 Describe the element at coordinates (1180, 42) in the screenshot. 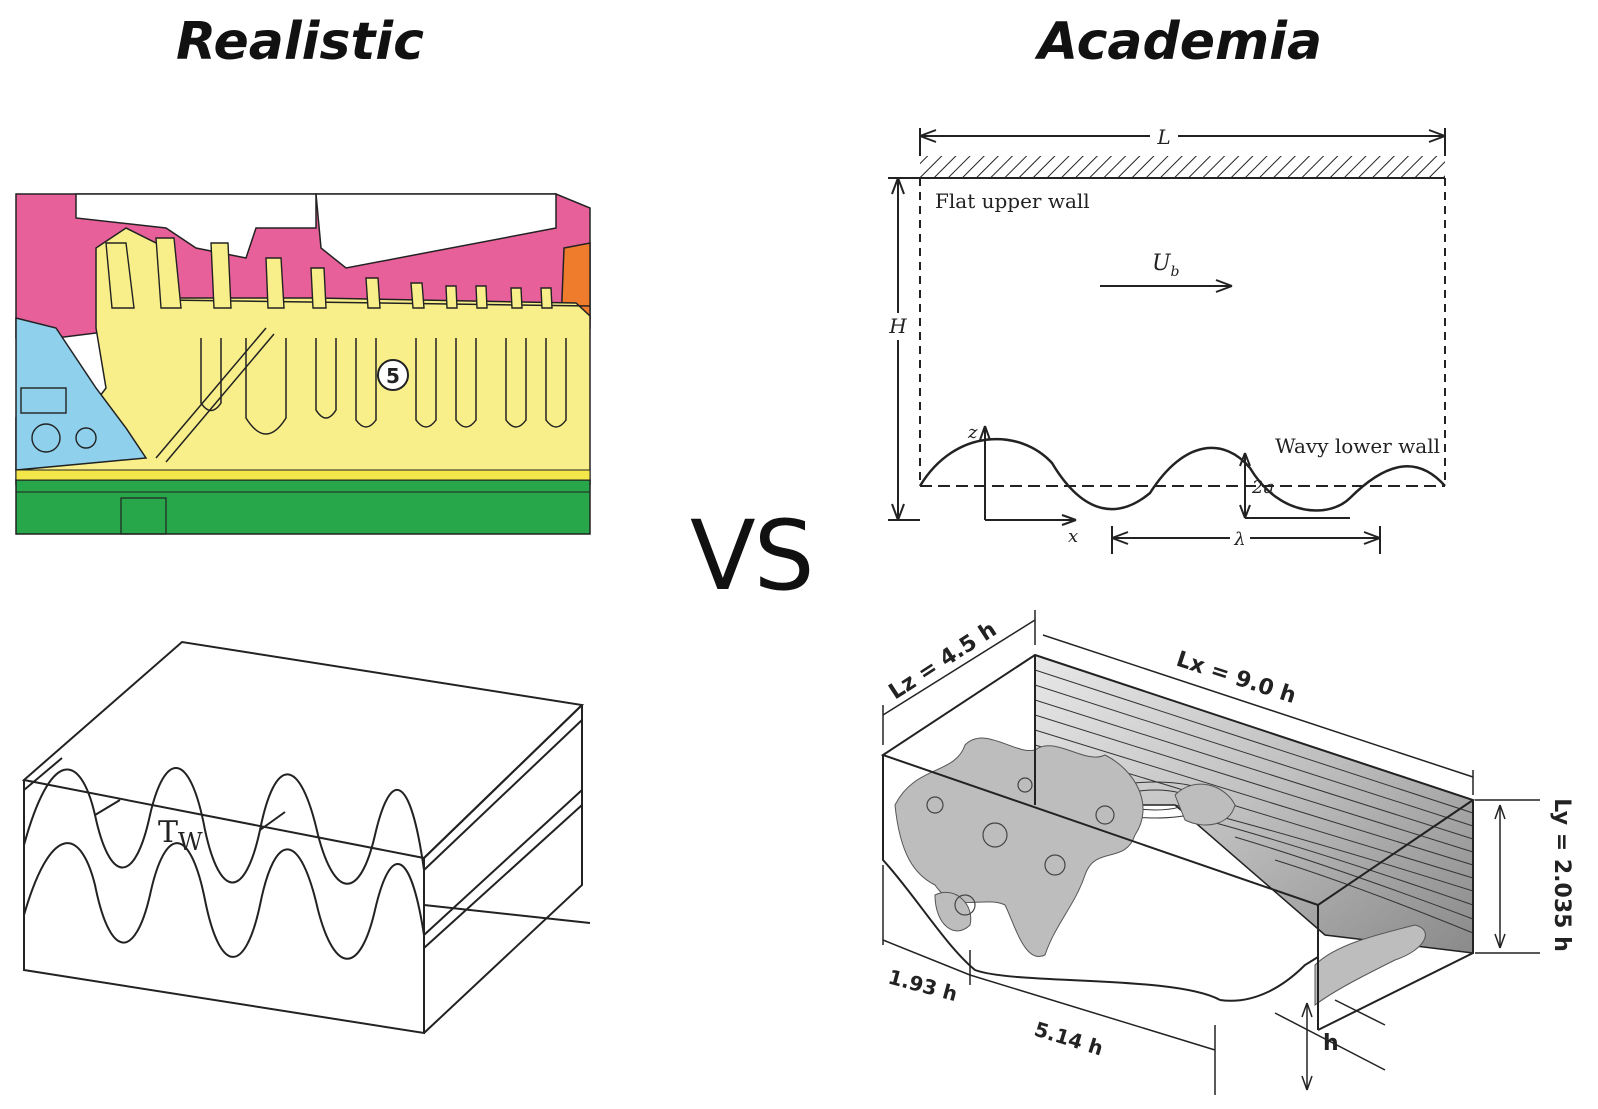

I see `academia-heading: Academia` at that location.